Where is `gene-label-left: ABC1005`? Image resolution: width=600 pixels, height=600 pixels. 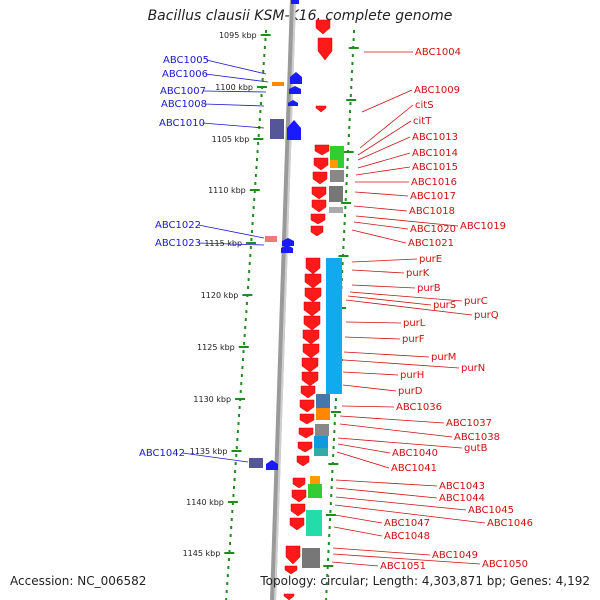
gene-label-left: ABC1005 is located at coordinates (186, 60).